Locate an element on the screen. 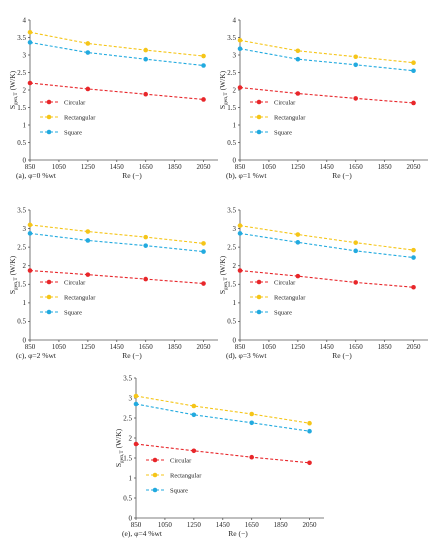  x-tick-label: 1450 is located at coordinates (117, 167).